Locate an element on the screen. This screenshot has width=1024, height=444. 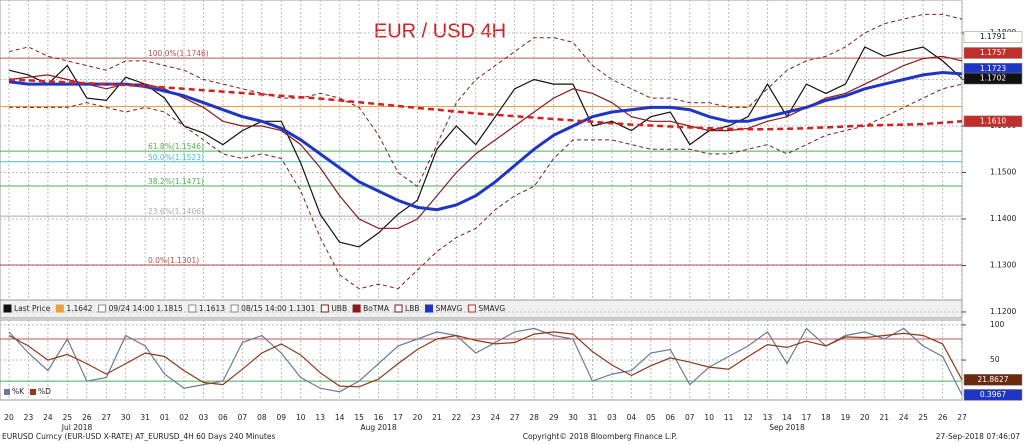
legend-label: BoTMA is located at coordinates (376, 308).